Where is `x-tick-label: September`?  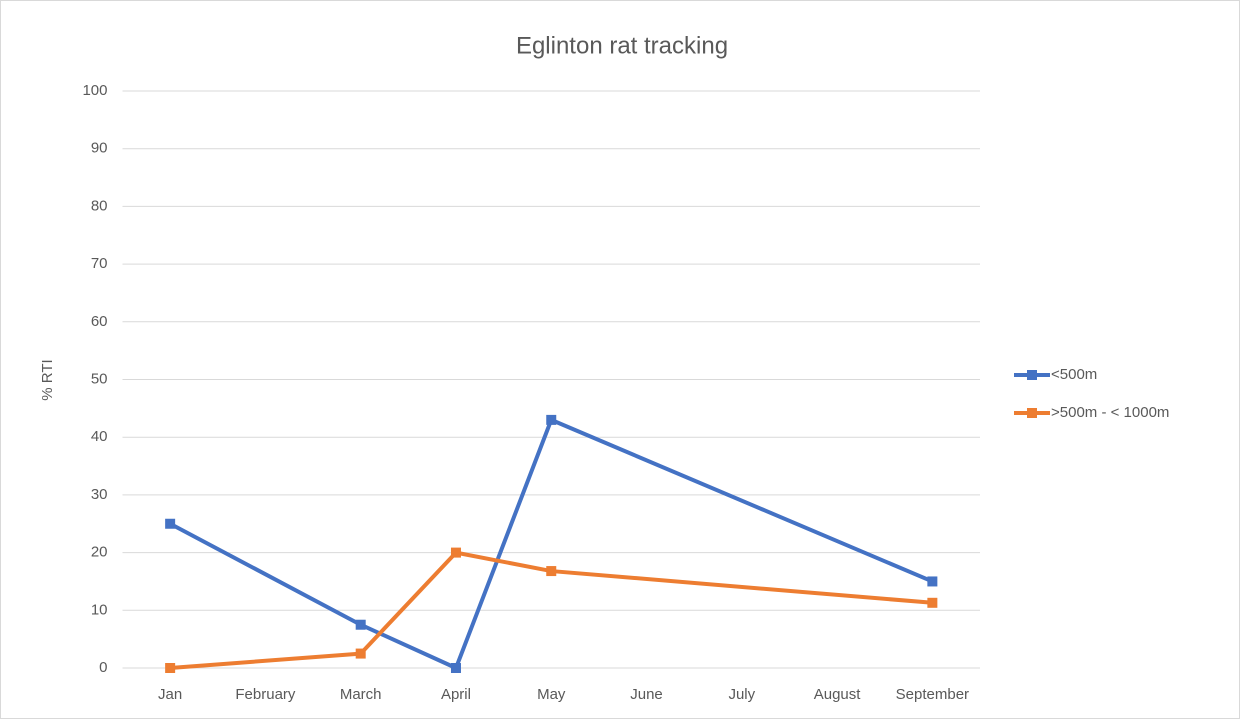 x-tick-label: September is located at coordinates (932, 694).